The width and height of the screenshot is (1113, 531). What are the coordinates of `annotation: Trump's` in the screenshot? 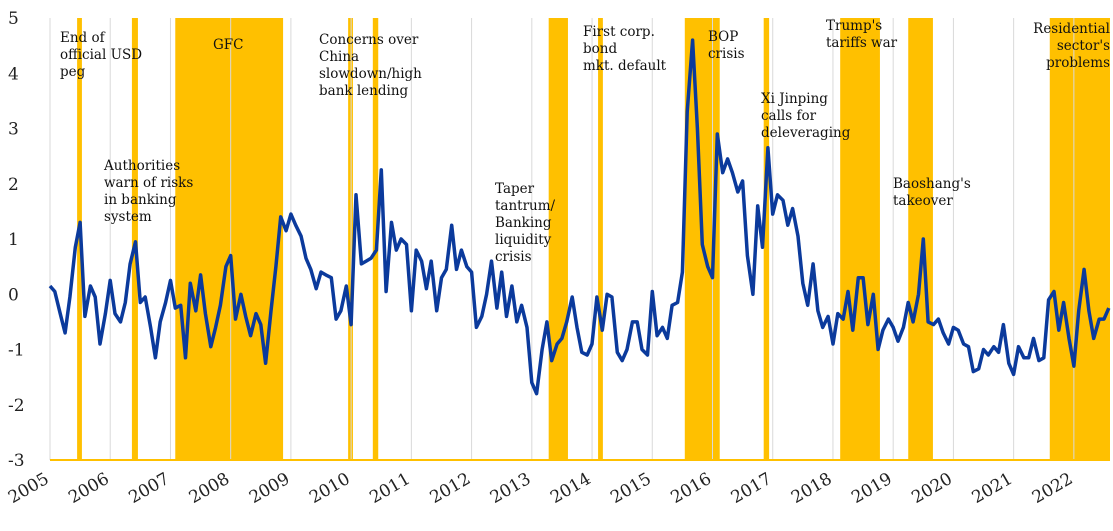 It's located at (854, 26).